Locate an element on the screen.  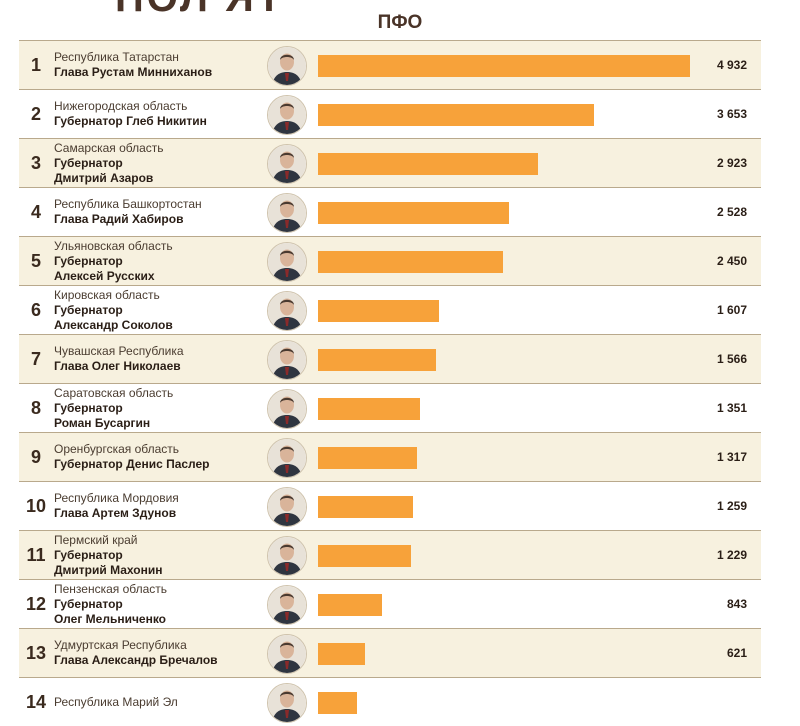
chart-subtitle: ПФО is located at coordinates (400, 22).